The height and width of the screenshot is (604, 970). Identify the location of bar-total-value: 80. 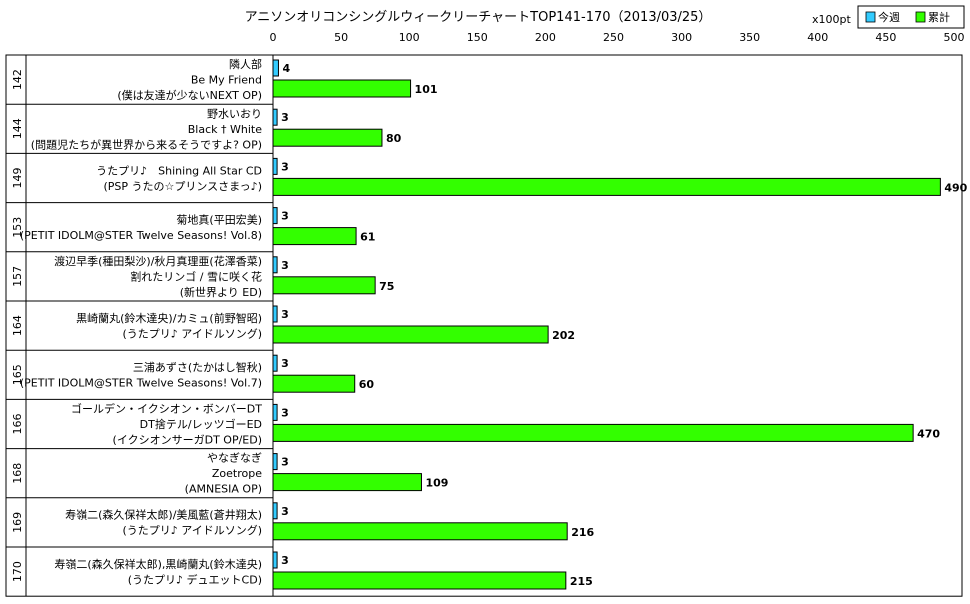
(394, 138).